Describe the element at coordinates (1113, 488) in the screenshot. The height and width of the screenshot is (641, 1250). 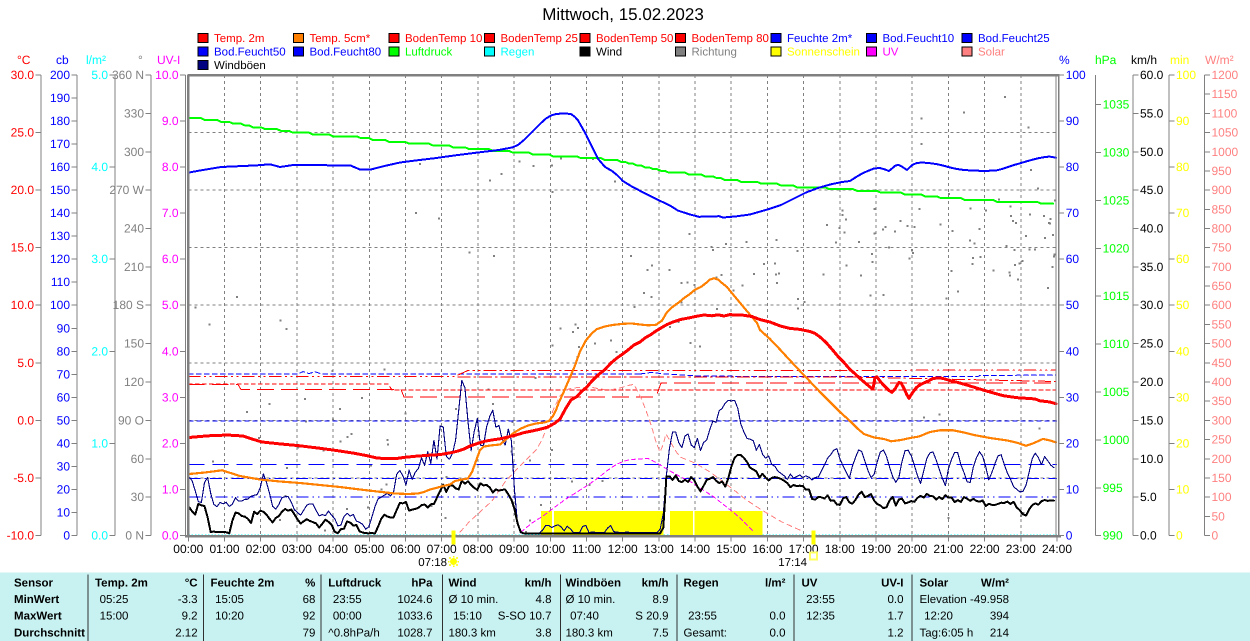
I see `svg-text: 995` at that location.